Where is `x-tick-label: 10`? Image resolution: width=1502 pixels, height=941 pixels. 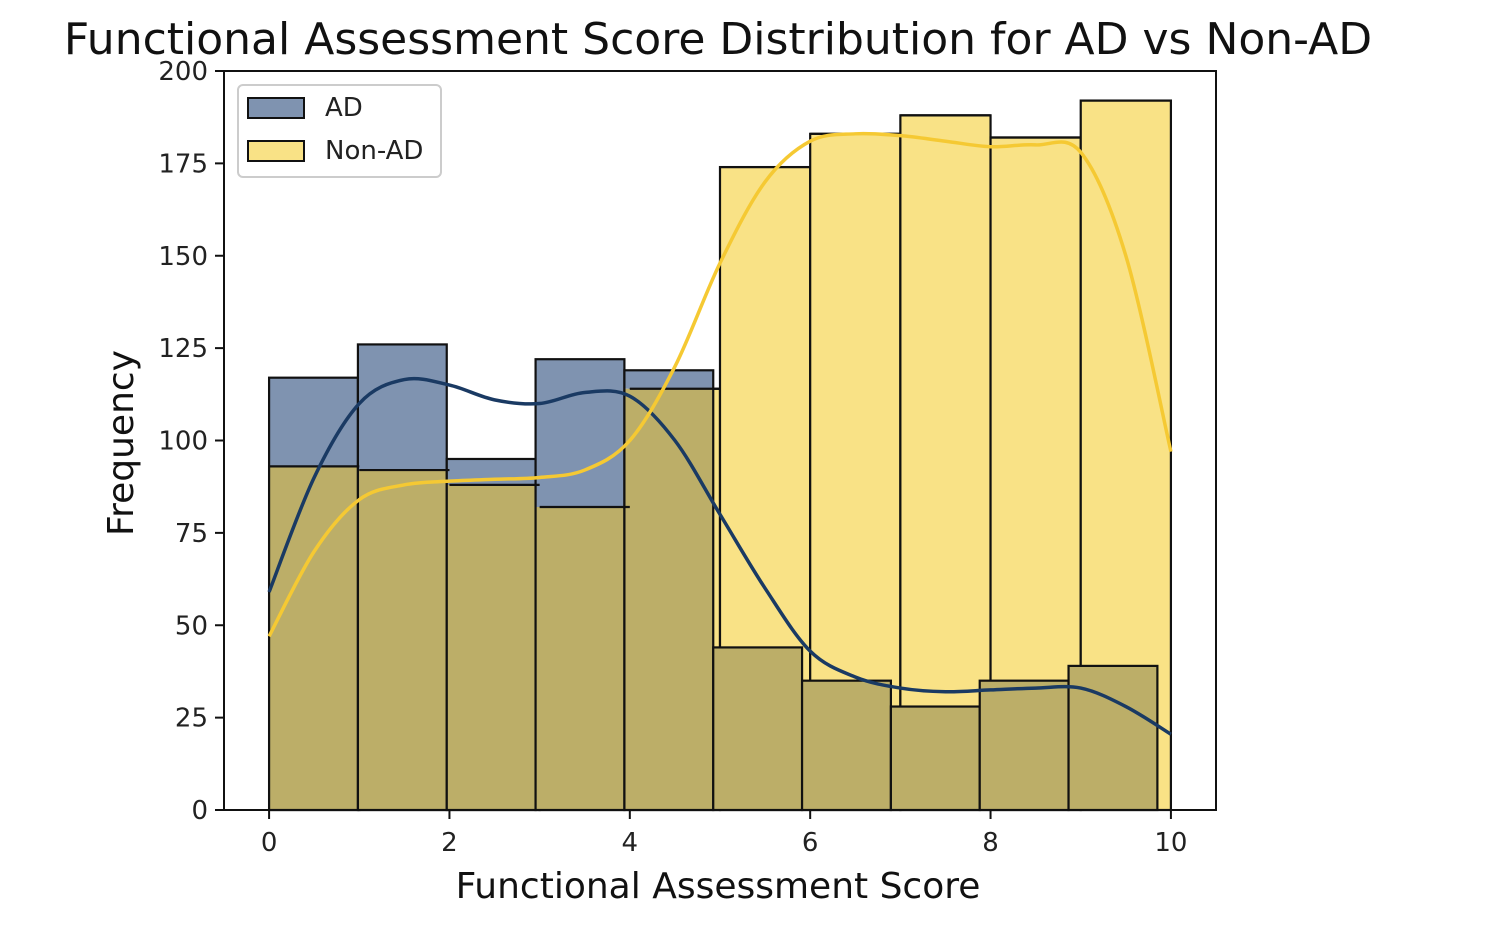 x-tick-label: 10 is located at coordinates (1170, 843).